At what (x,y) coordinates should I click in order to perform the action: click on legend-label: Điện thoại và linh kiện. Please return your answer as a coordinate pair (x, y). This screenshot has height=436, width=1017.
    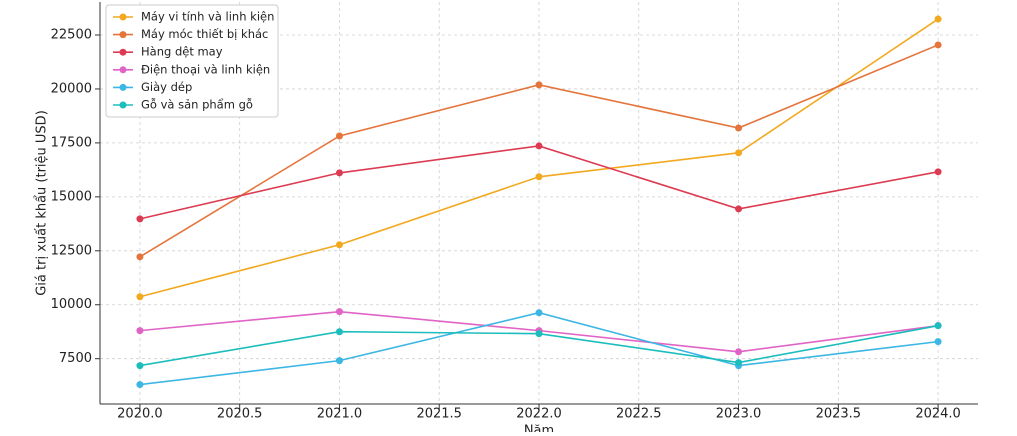
    Looking at the image, I should click on (205, 69).